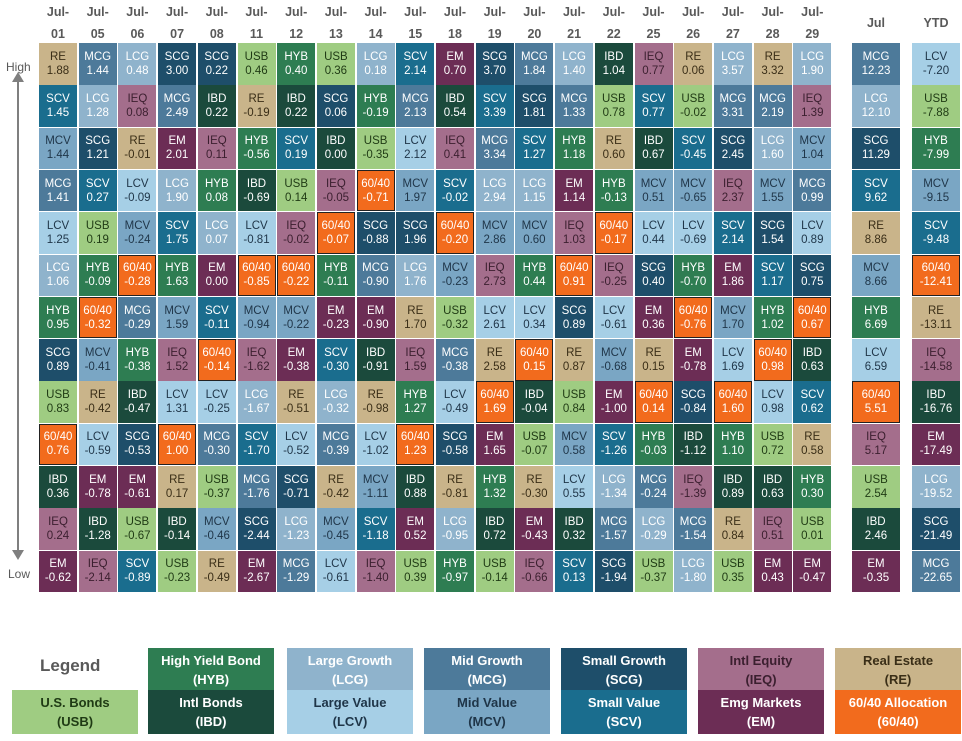  I want to click on quilt-cell: IEQ 0.77, so click(653, 64).